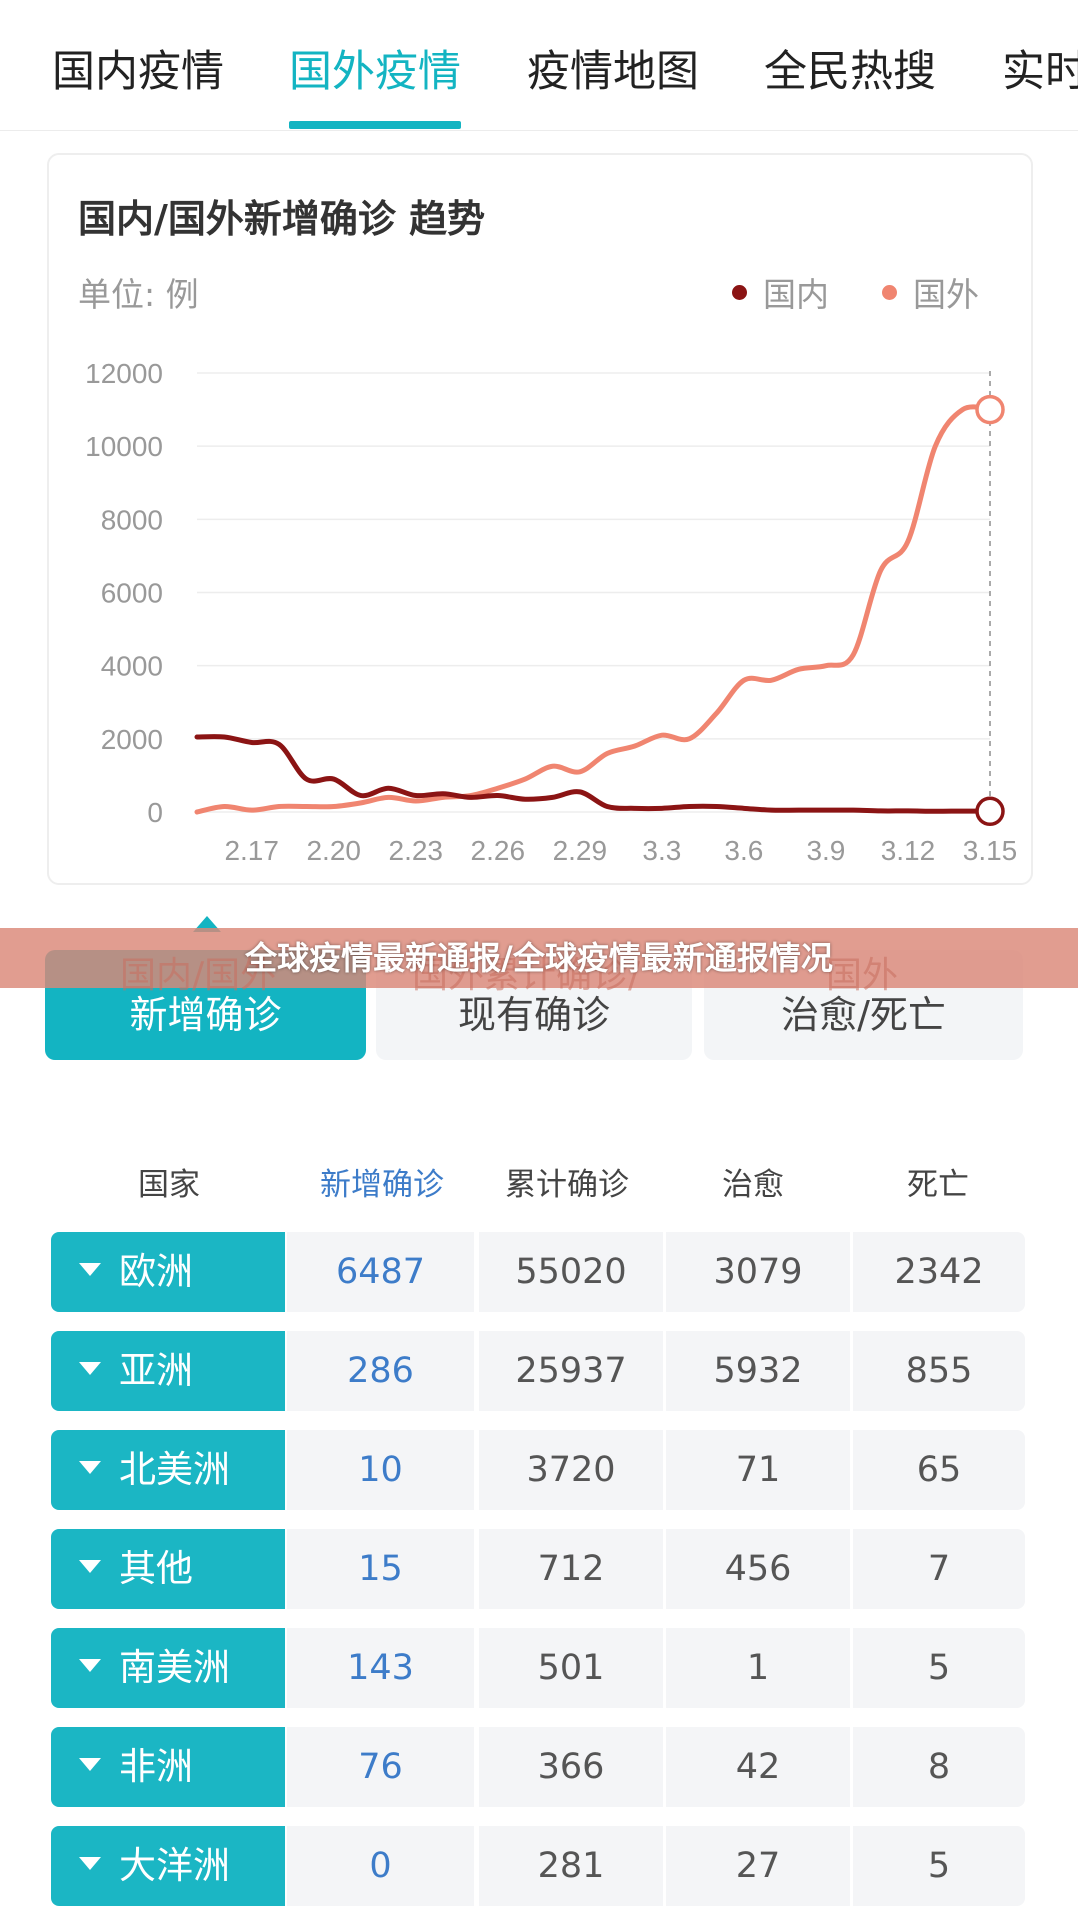  Describe the element at coordinates (380, 1767) in the screenshot. I see `cell-new-confirmed: 76` at that location.